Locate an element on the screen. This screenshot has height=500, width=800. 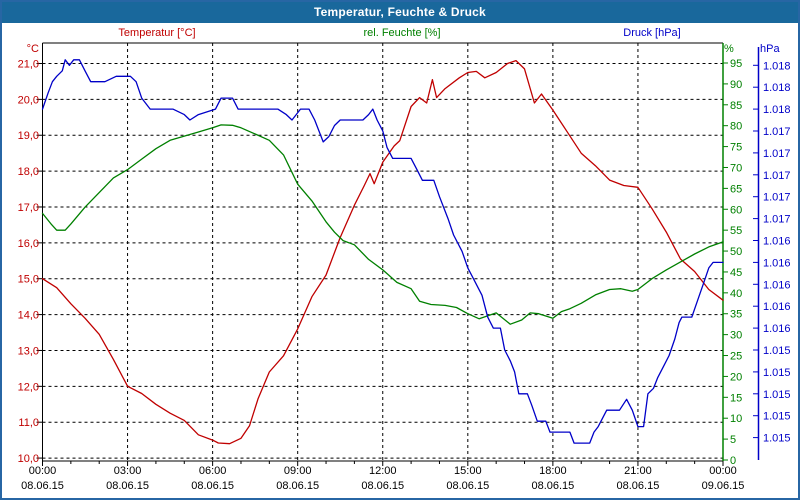
legend-temperature-label: Temperatur [°C] is located at coordinates (157, 33).